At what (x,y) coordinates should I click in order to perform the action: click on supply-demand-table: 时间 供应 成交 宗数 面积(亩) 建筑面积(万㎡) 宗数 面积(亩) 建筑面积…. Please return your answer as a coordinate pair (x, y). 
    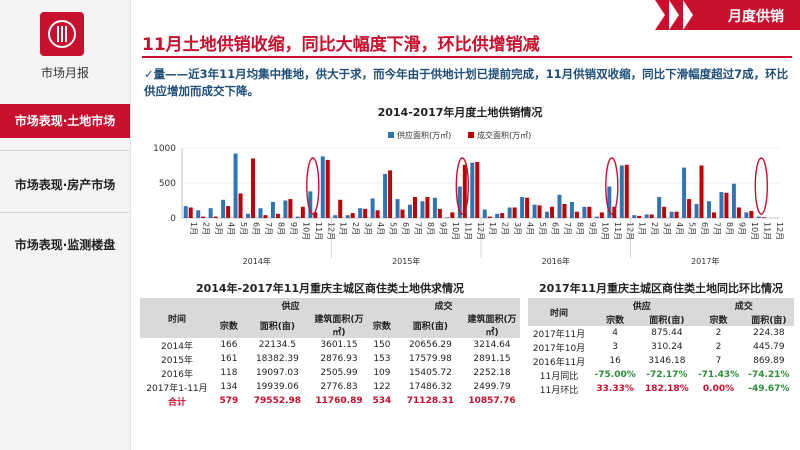
    Looking at the image, I should click on (330, 353).